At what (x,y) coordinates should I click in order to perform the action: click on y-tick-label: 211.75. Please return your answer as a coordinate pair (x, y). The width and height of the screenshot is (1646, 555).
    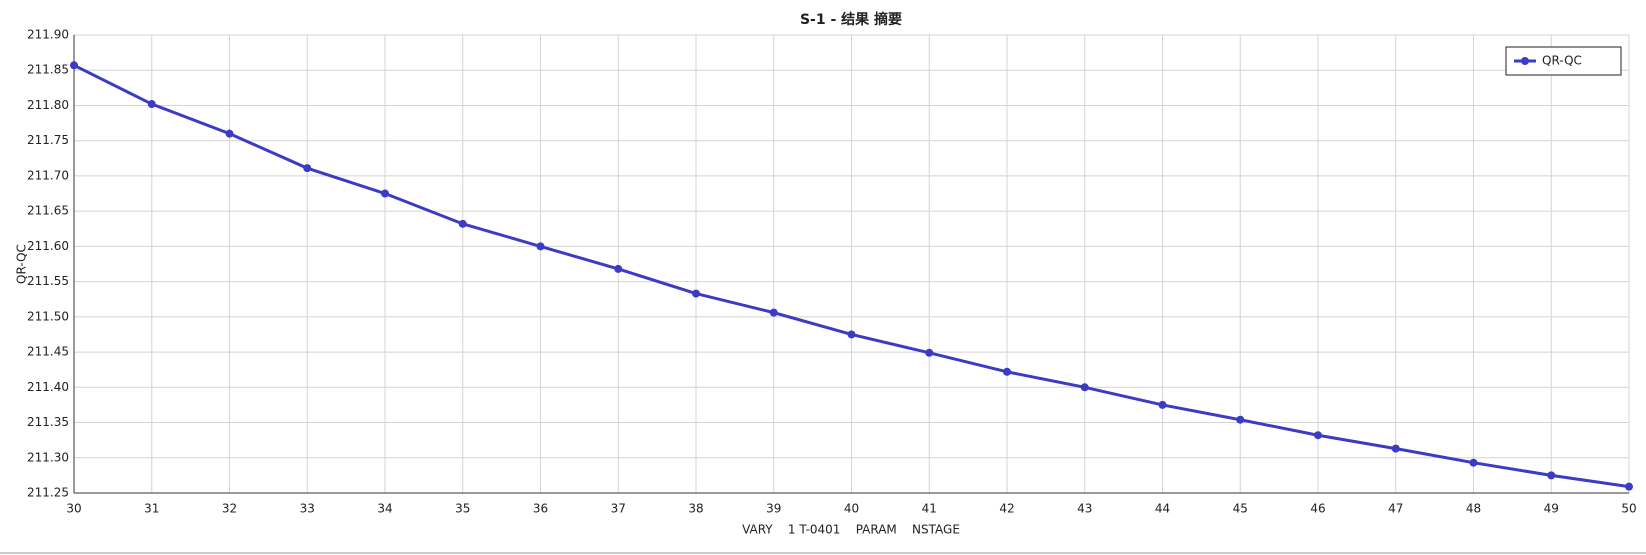
    Looking at the image, I should click on (48, 140).